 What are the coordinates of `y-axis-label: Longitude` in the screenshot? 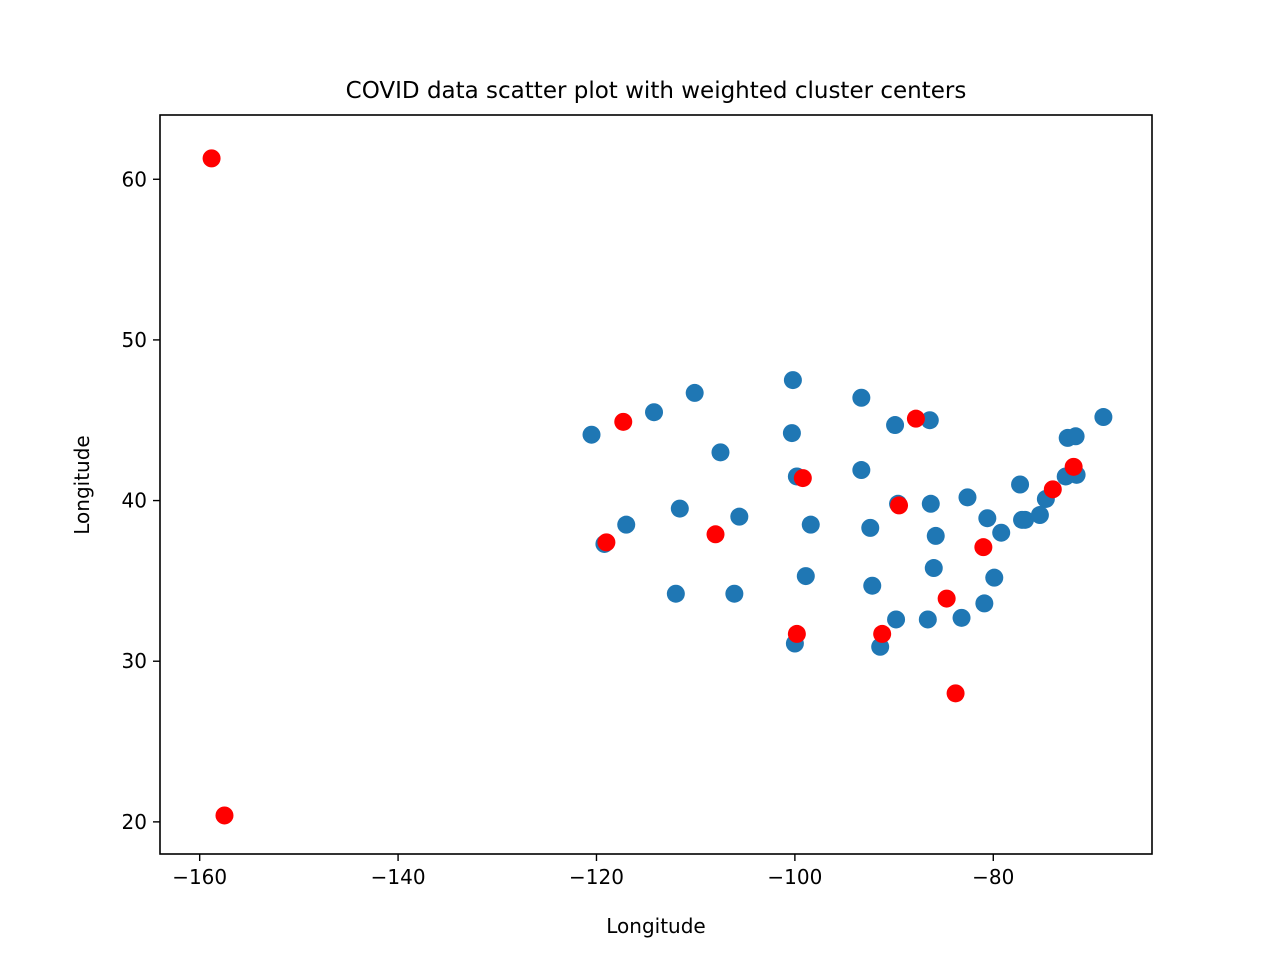 It's located at (82, 484).